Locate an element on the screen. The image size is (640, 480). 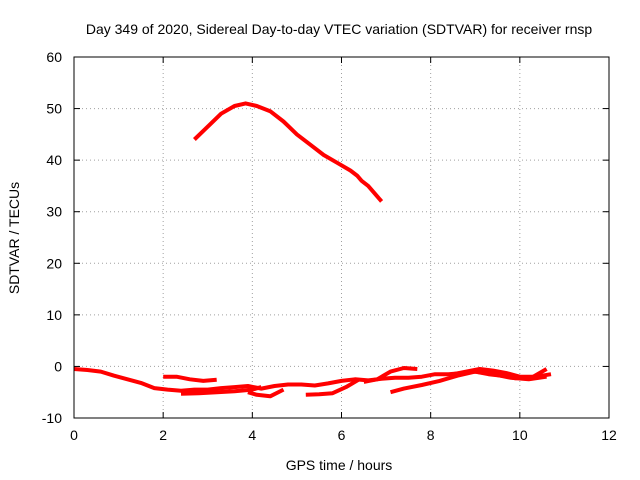
x-tick-label: 8 is located at coordinates (431, 435).